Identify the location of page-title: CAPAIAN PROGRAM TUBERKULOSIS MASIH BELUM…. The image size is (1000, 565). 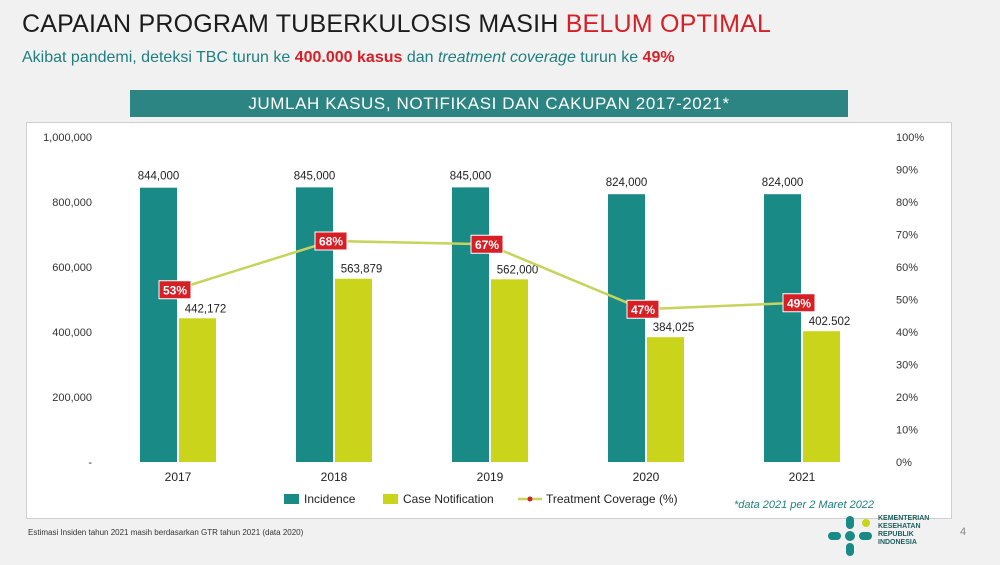
(397, 24).